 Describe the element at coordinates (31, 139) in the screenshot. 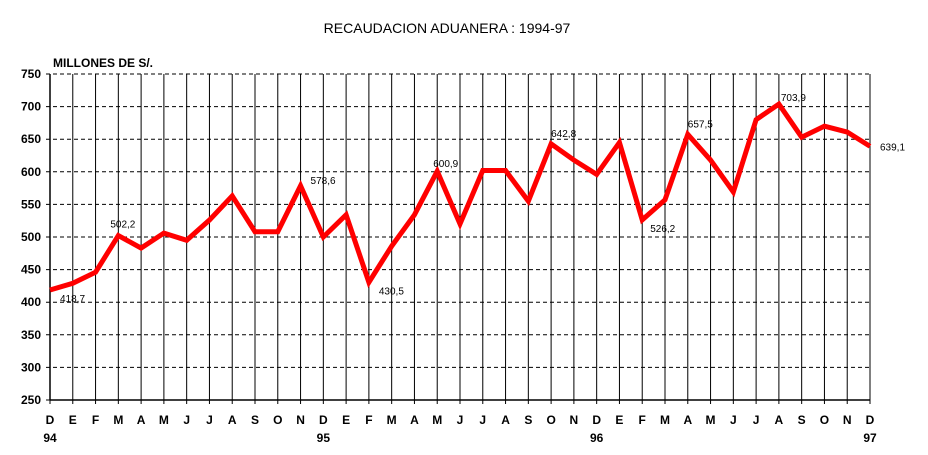

I see `y-tick-label: 650` at that location.